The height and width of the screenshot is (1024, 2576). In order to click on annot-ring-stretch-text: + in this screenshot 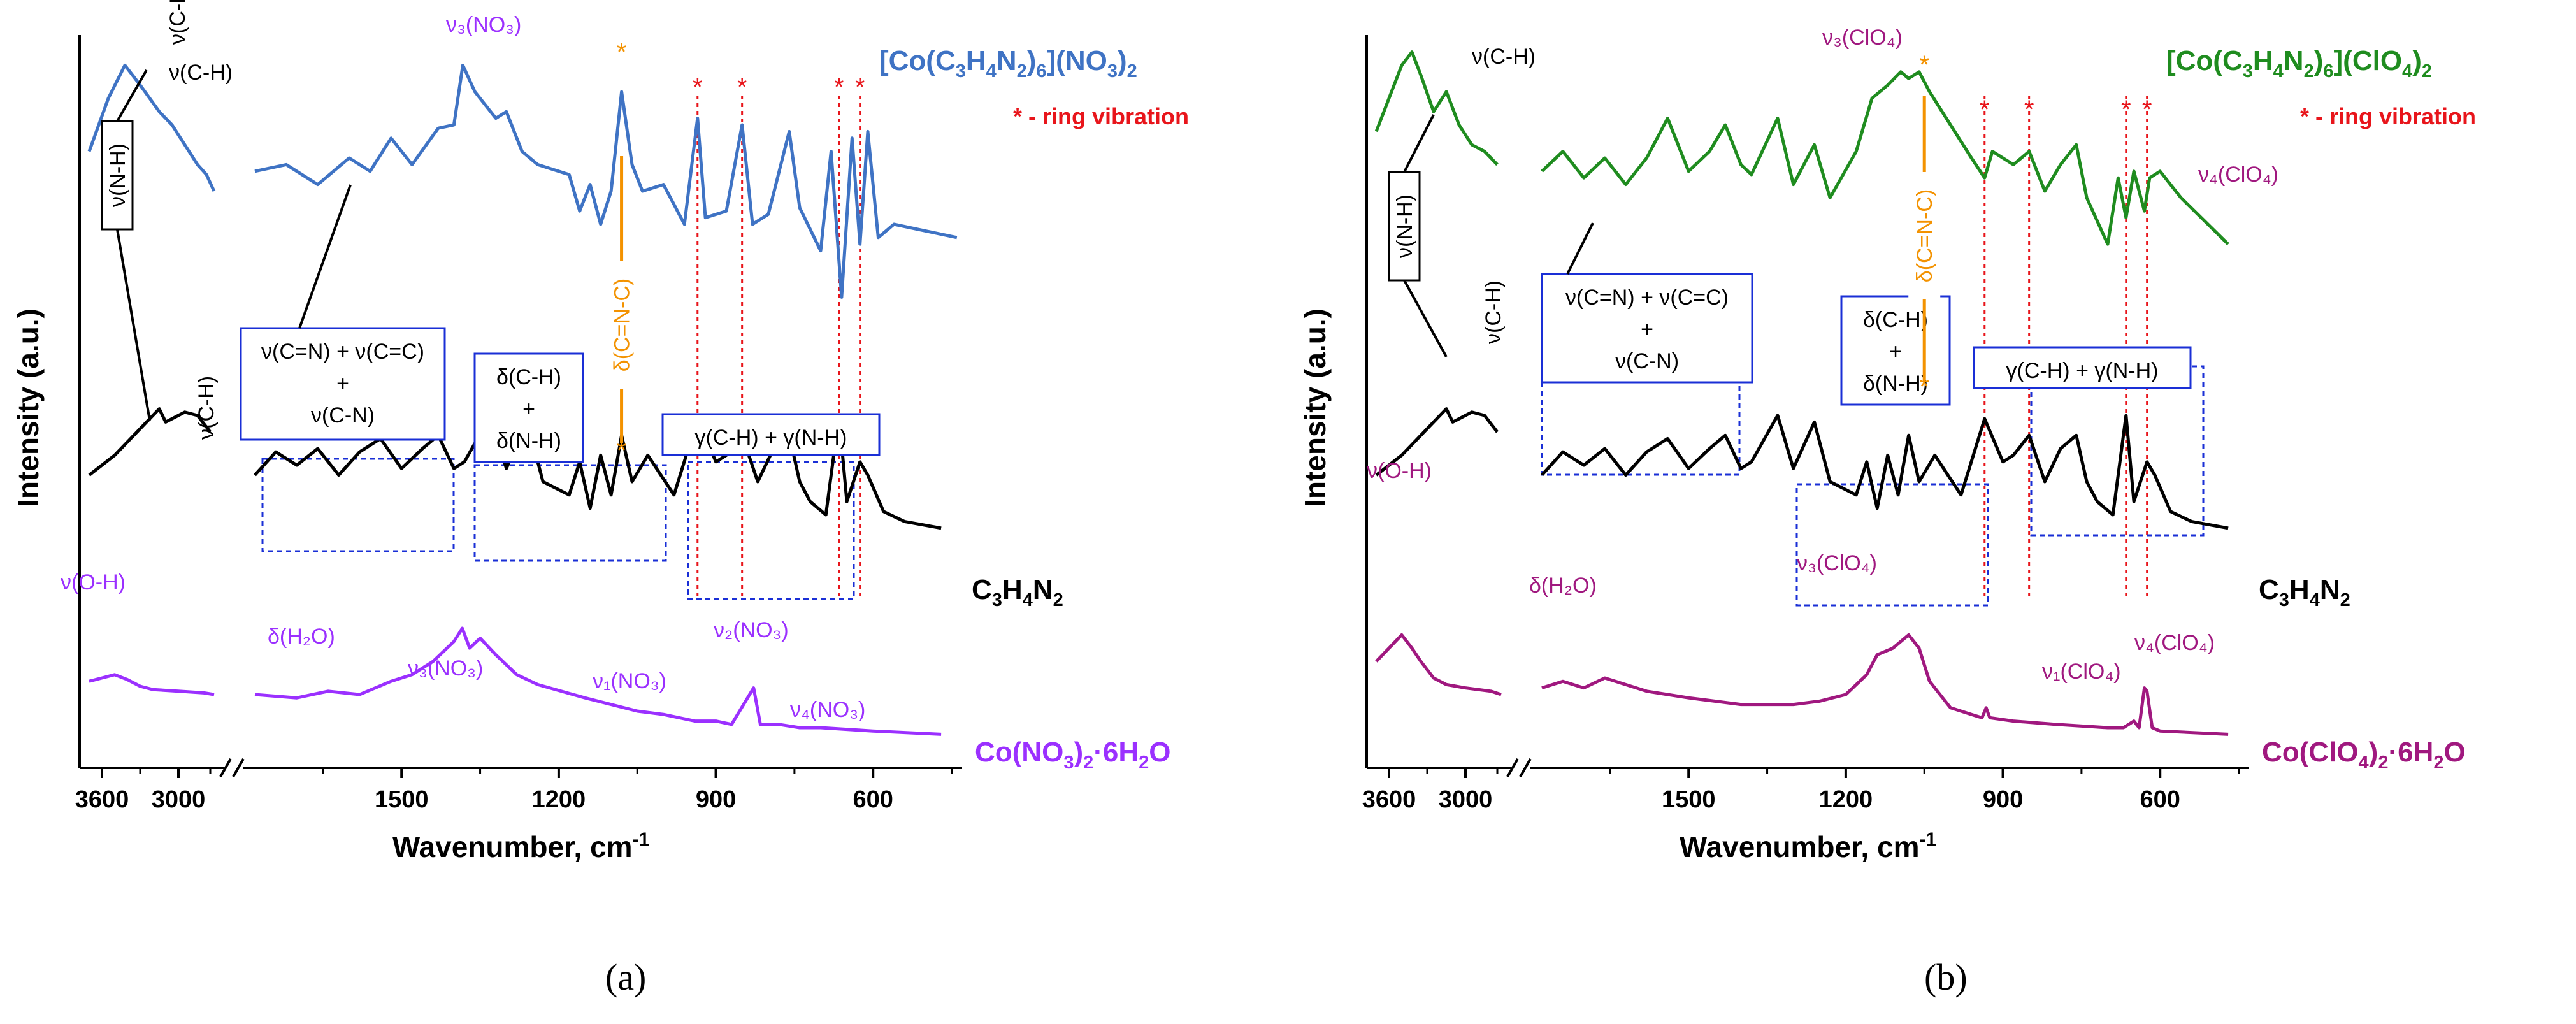, I will do `click(1647, 329)`.